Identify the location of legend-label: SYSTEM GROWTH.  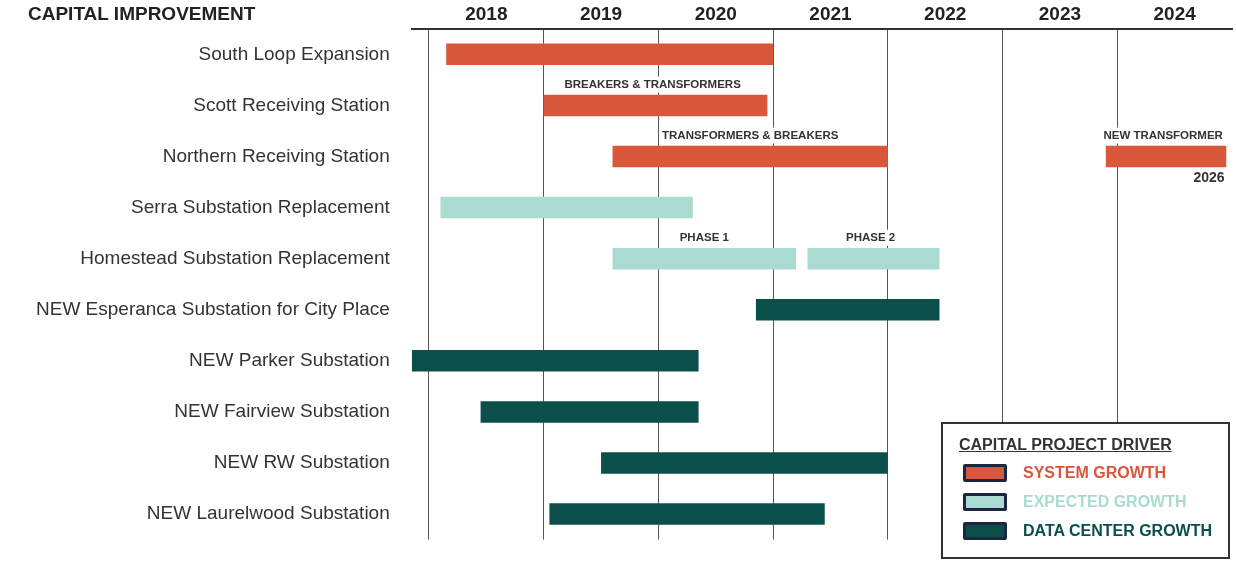
(1094, 473).